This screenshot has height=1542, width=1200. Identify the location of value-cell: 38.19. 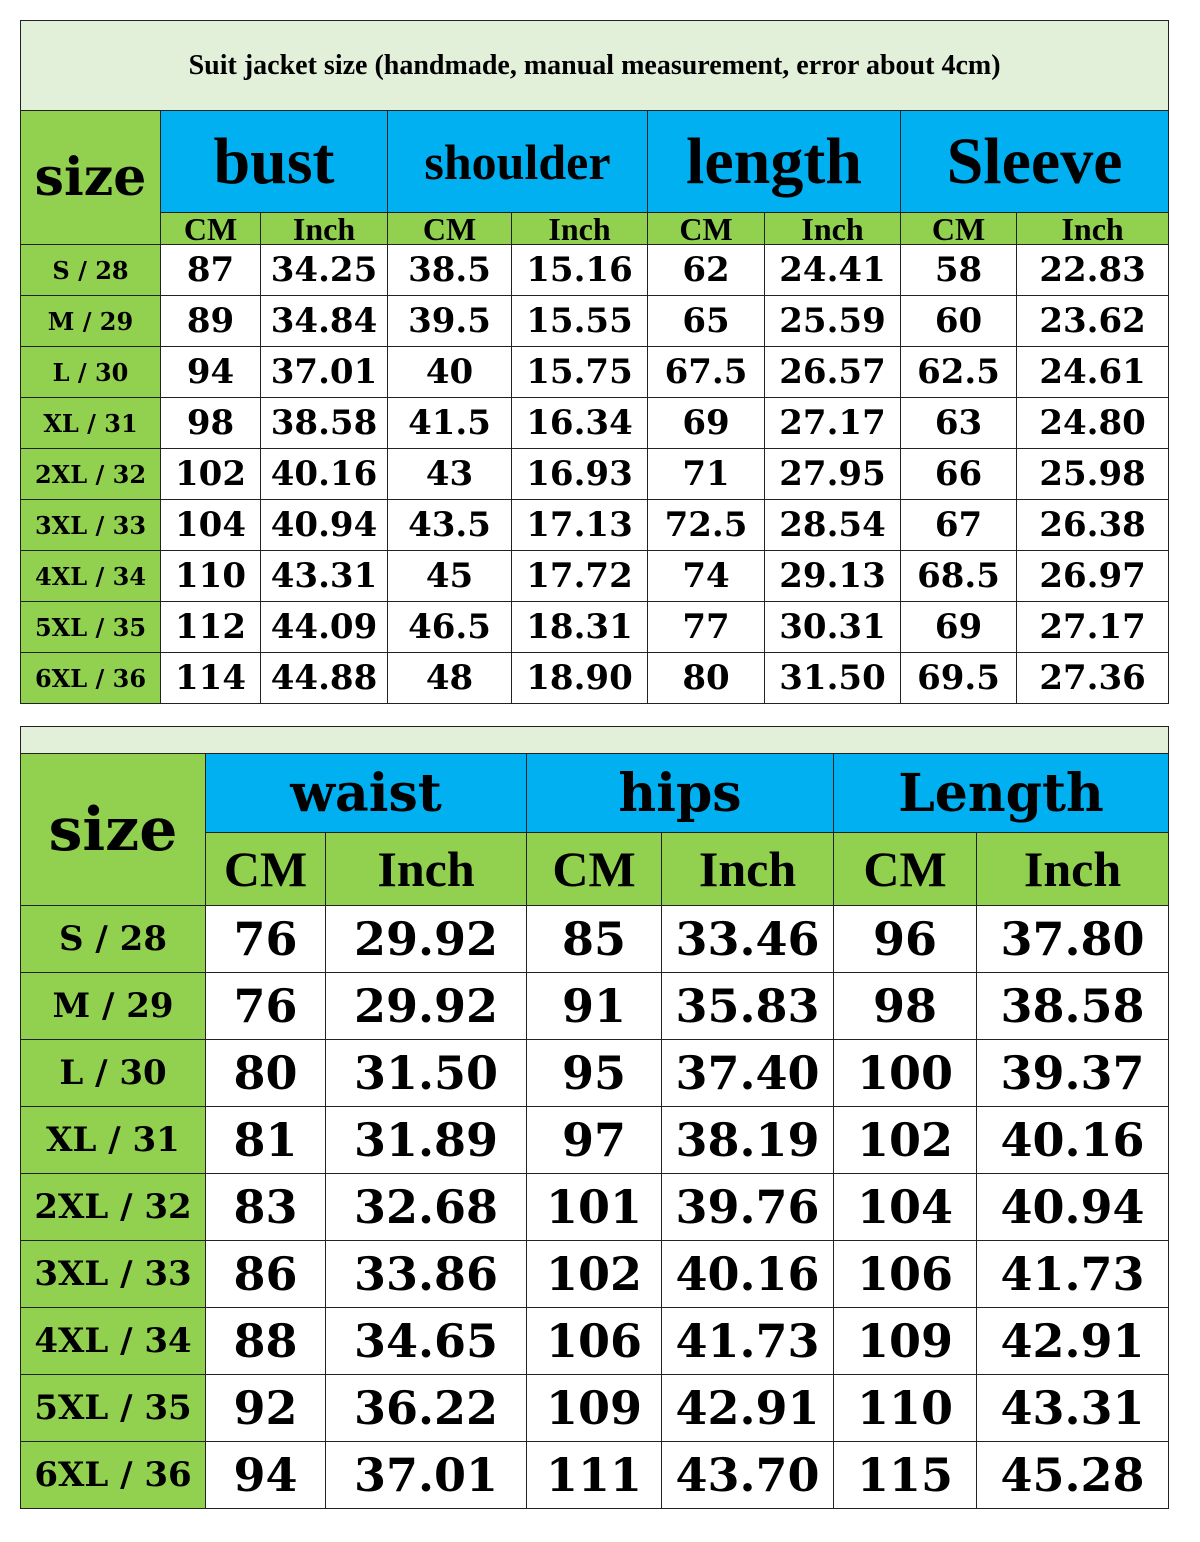
(747, 1140).